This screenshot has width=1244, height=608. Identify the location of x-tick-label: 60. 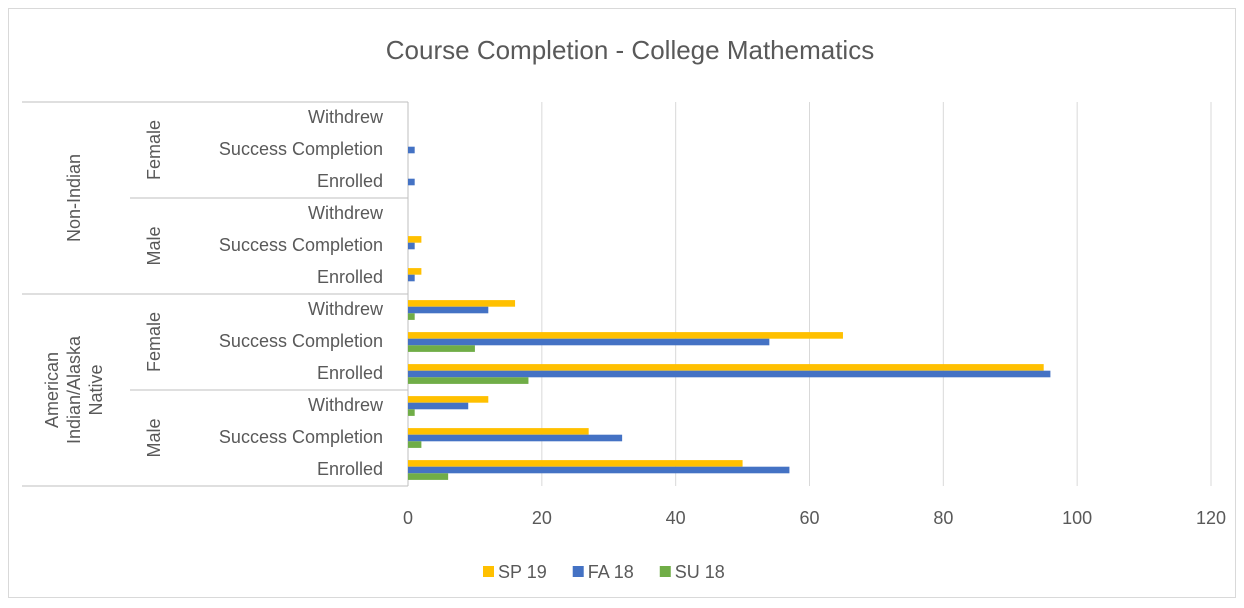
(809, 518).